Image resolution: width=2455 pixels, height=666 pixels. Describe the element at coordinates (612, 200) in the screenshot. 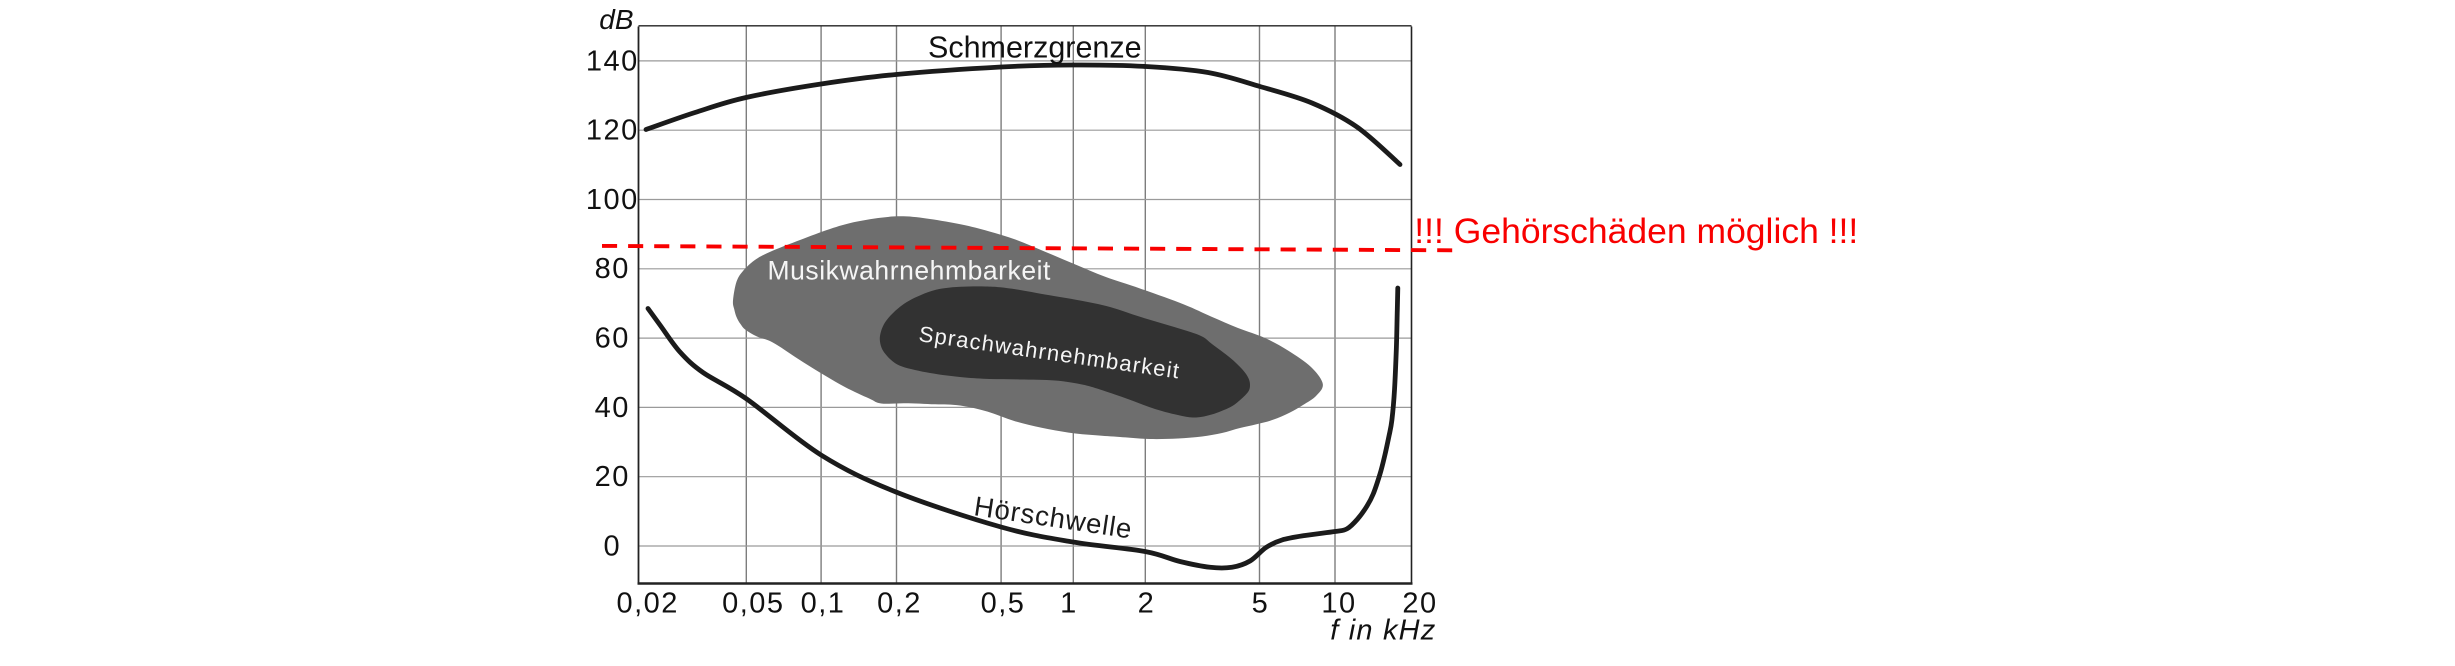

I see `svg-text: 100` at that location.